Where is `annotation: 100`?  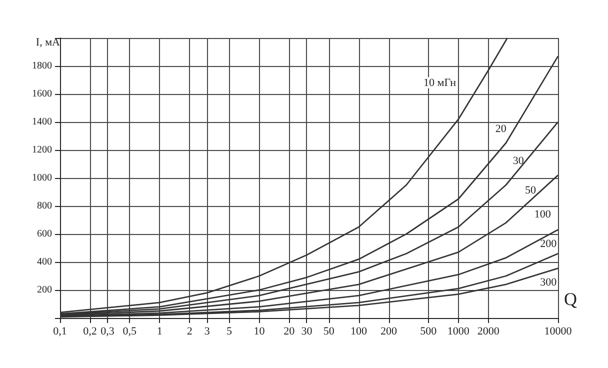
annotation: 100 is located at coordinates (543, 214).